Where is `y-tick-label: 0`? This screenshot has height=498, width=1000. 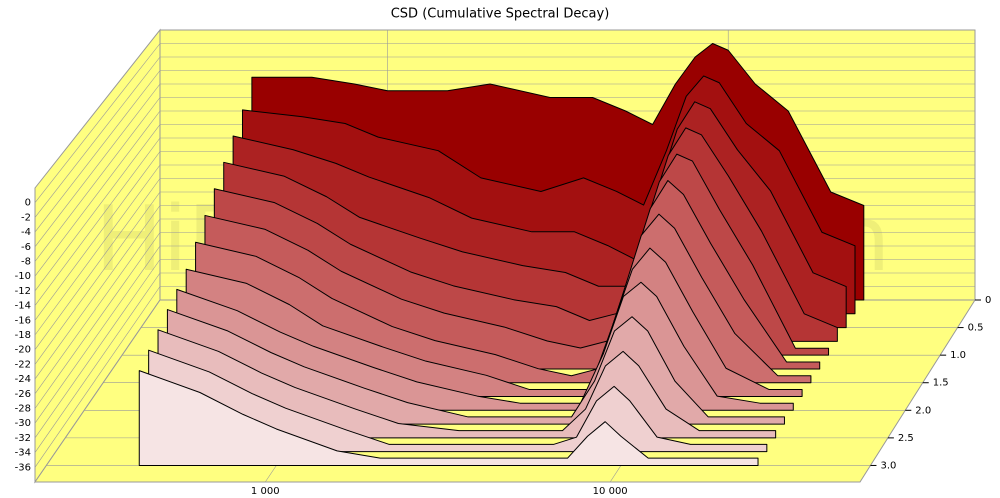 y-tick-label: 0 is located at coordinates (28, 203).